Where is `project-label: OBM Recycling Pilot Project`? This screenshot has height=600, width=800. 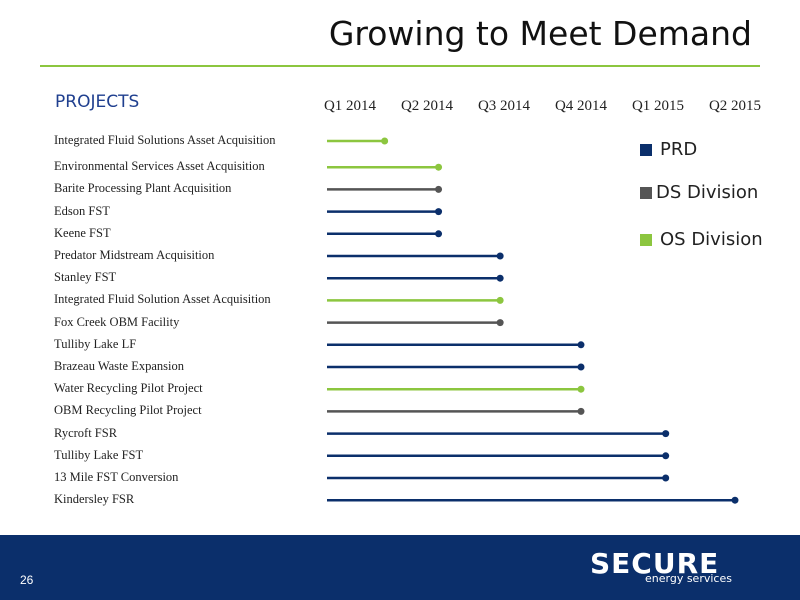 project-label: OBM Recycling Pilot Project is located at coordinates (128, 410).